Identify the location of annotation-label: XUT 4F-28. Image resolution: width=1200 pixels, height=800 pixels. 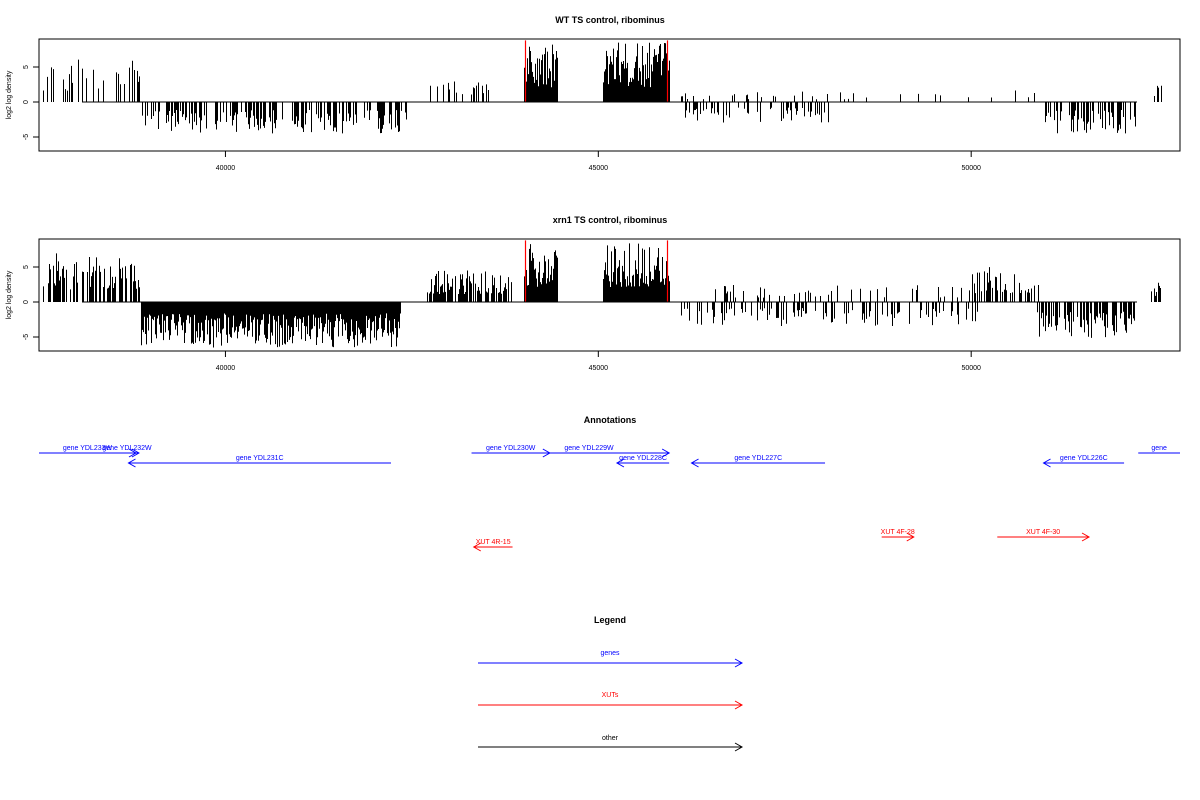
(898, 532).